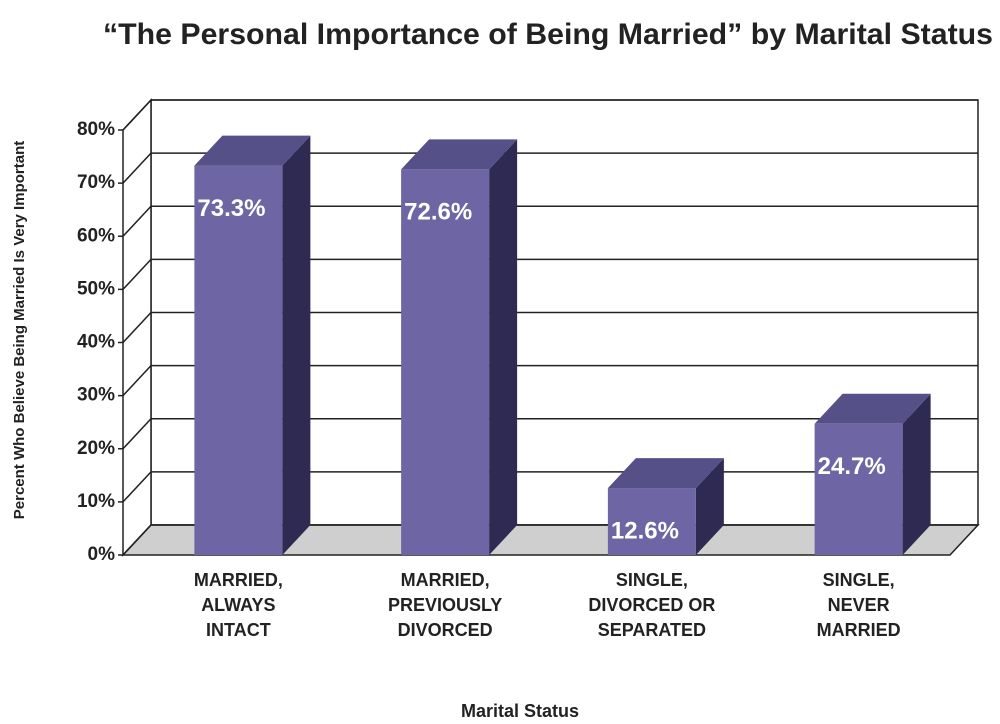 The width and height of the screenshot is (1000, 724). What do you see at coordinates (652, 605) in the screenshot?
I see `x-tick-label: SINGLE, DIVORCED OR SEPARATED` at bounding box center [652, 605].